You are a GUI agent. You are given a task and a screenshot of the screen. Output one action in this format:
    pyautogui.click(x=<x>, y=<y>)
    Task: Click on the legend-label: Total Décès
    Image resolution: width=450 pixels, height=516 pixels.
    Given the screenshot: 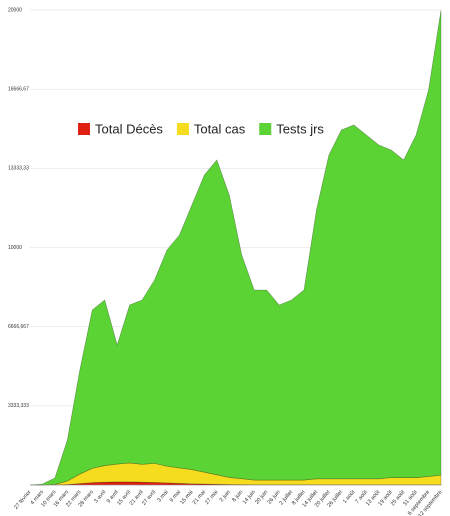 What is the action you would take?
    pyautogui.click(x=129, y=128)
    